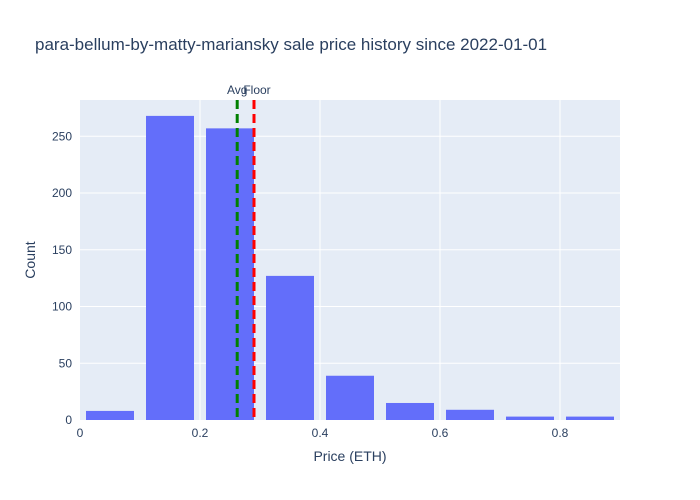 The height and width of the screenshot is (500, 700). Describe the element at coordinates (320, 433) in the screenshot. I see `x-tick-label: 0.4` at that location.